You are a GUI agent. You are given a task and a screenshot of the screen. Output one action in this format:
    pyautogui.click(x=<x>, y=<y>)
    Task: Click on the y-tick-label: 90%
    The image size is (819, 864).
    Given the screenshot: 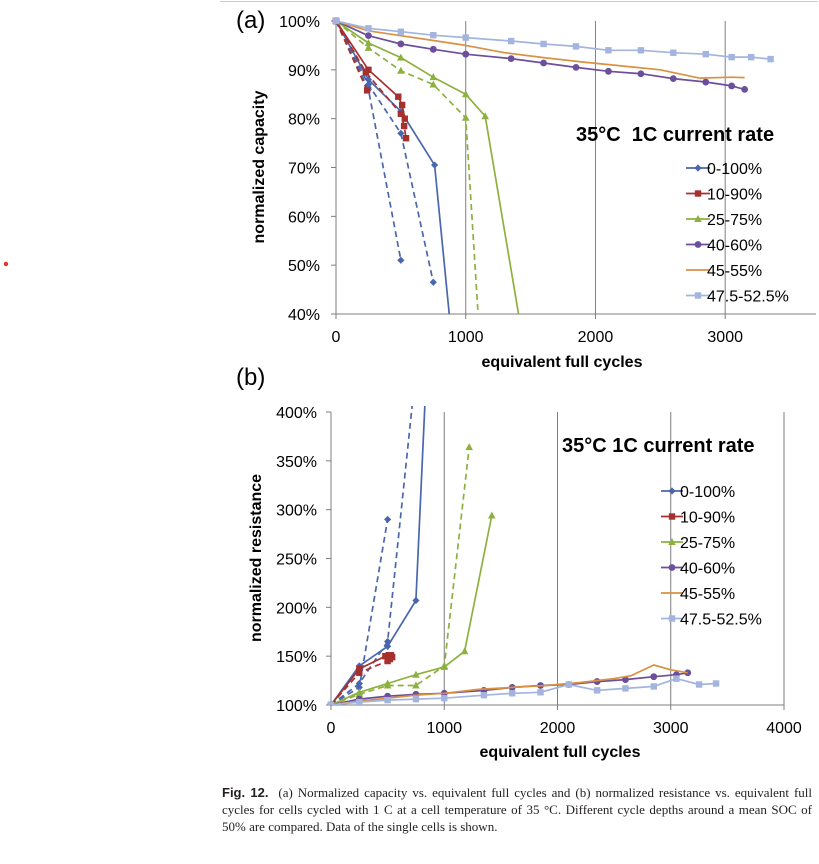 What is the action you would take?
    pyautogui.click(x=304, y=71)
    